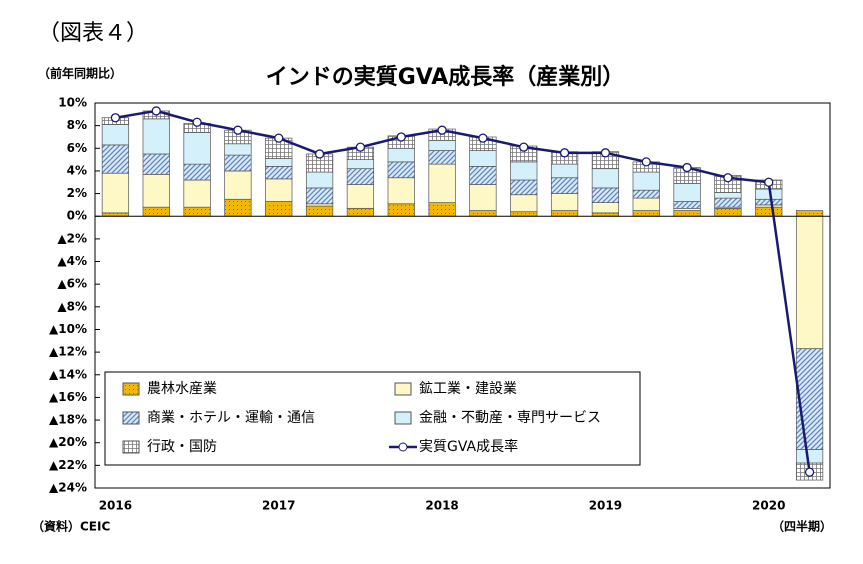 This screenshot has height=564, width=863. I want to click on x-tick-label: 2018, so click(441, 506).